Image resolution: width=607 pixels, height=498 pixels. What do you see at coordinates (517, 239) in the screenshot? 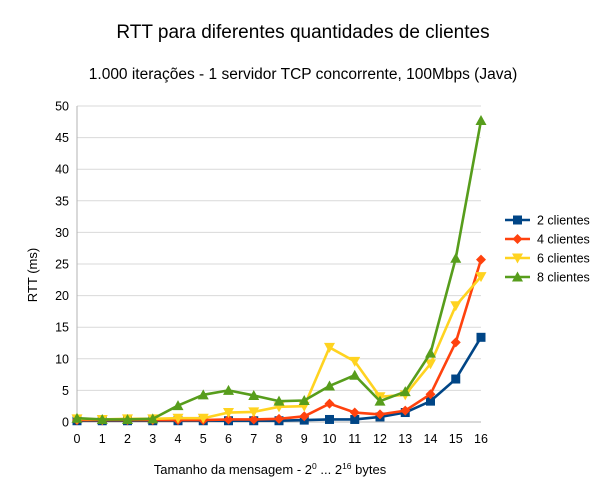
I see `legend-marker-4-clientes` at bounding box center [517, 239].